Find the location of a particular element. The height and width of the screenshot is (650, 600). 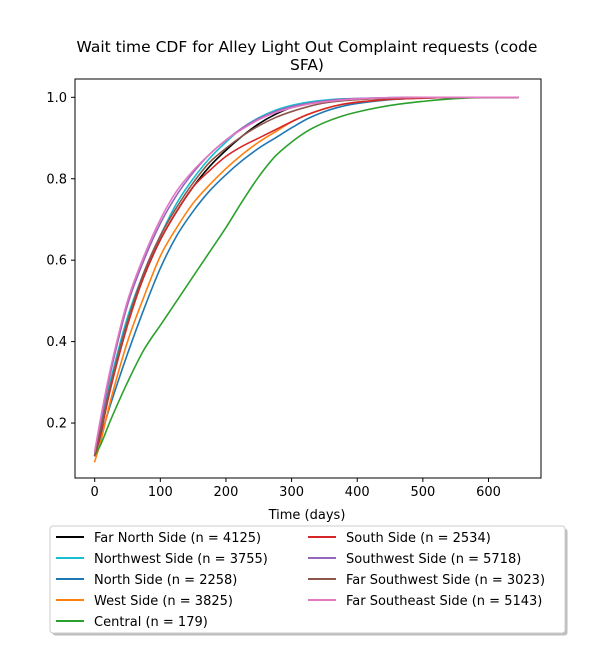

x-tick-label: 200 is located at coordinates (226, 492).